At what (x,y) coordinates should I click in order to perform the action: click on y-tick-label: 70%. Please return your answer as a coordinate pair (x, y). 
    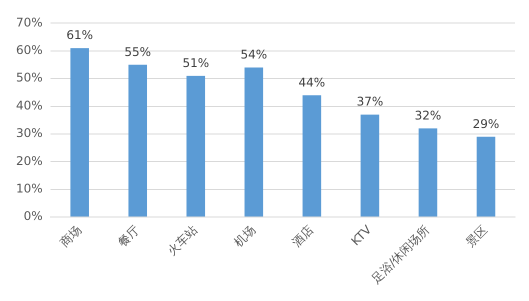
    Looking at the image, I should click on (29, 22).